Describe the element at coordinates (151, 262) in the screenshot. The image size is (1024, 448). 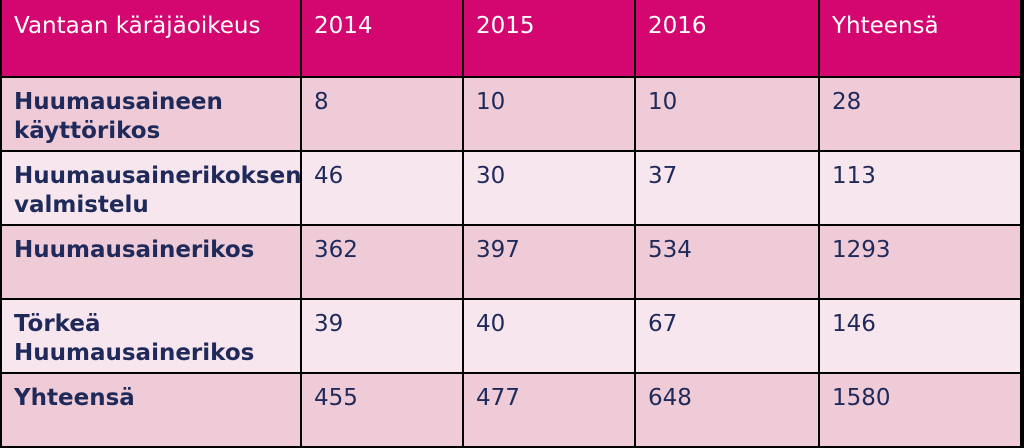
I see `row-label: Huumausainerikos` at that location.